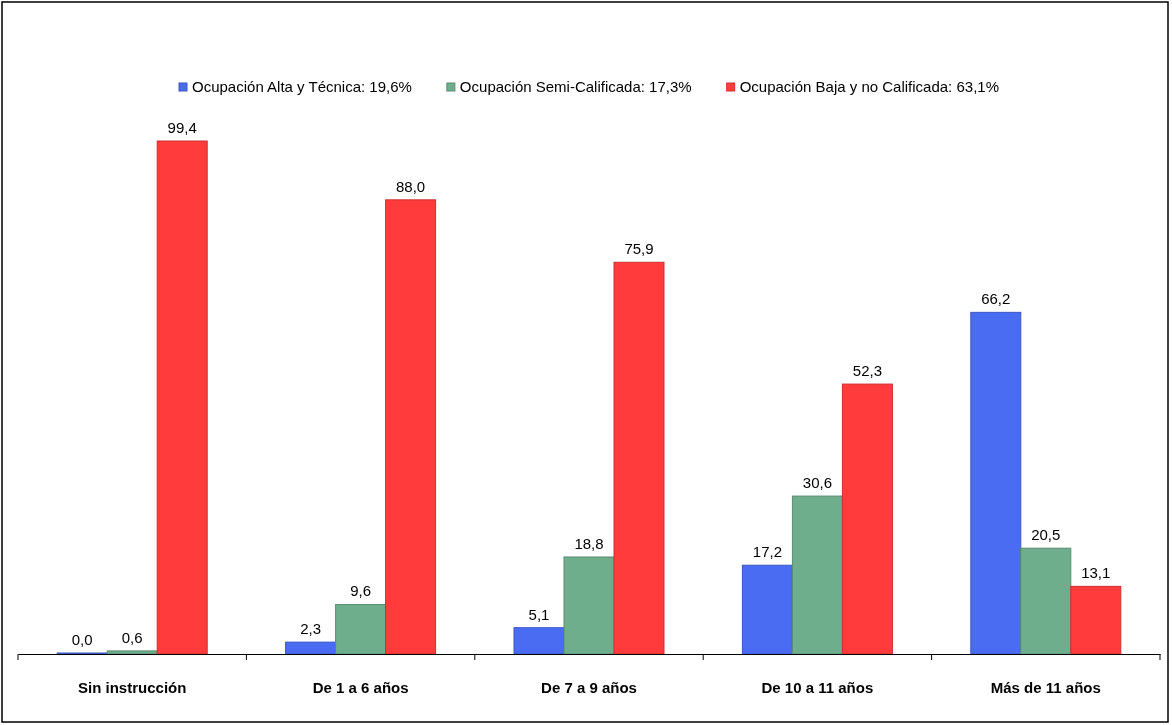 This screenshot has height=725, width=1172. What do you see at coordinates (996, 299) in the screenshot?
I see `data-label: 66,2` at bounding box center [996, 299].